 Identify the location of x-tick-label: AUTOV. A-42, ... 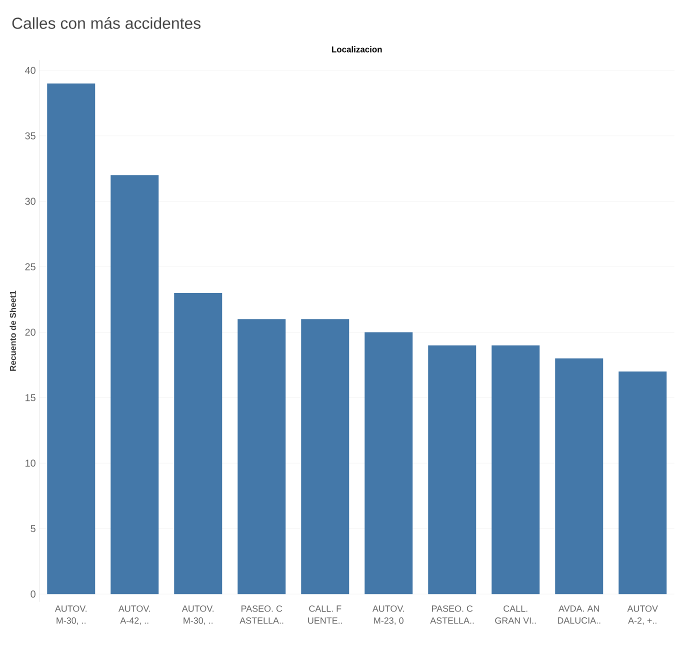
(134, 615).